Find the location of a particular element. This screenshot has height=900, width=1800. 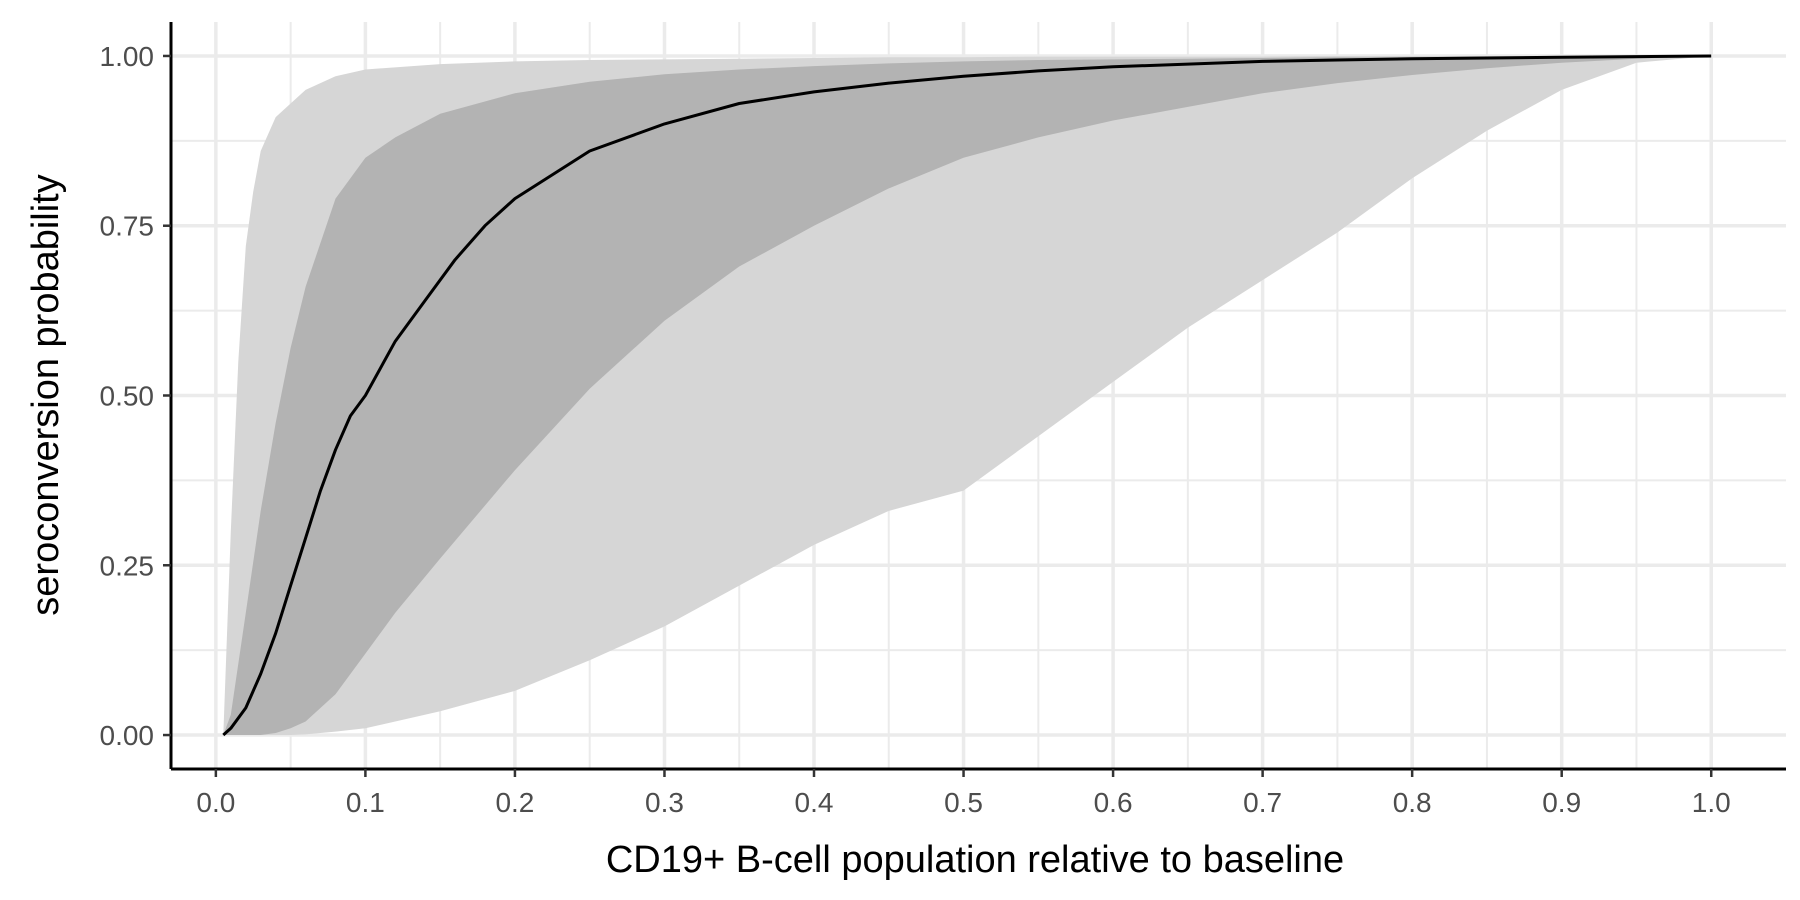

y-tick-label: 0.00 is located at coordinates (127, 735).